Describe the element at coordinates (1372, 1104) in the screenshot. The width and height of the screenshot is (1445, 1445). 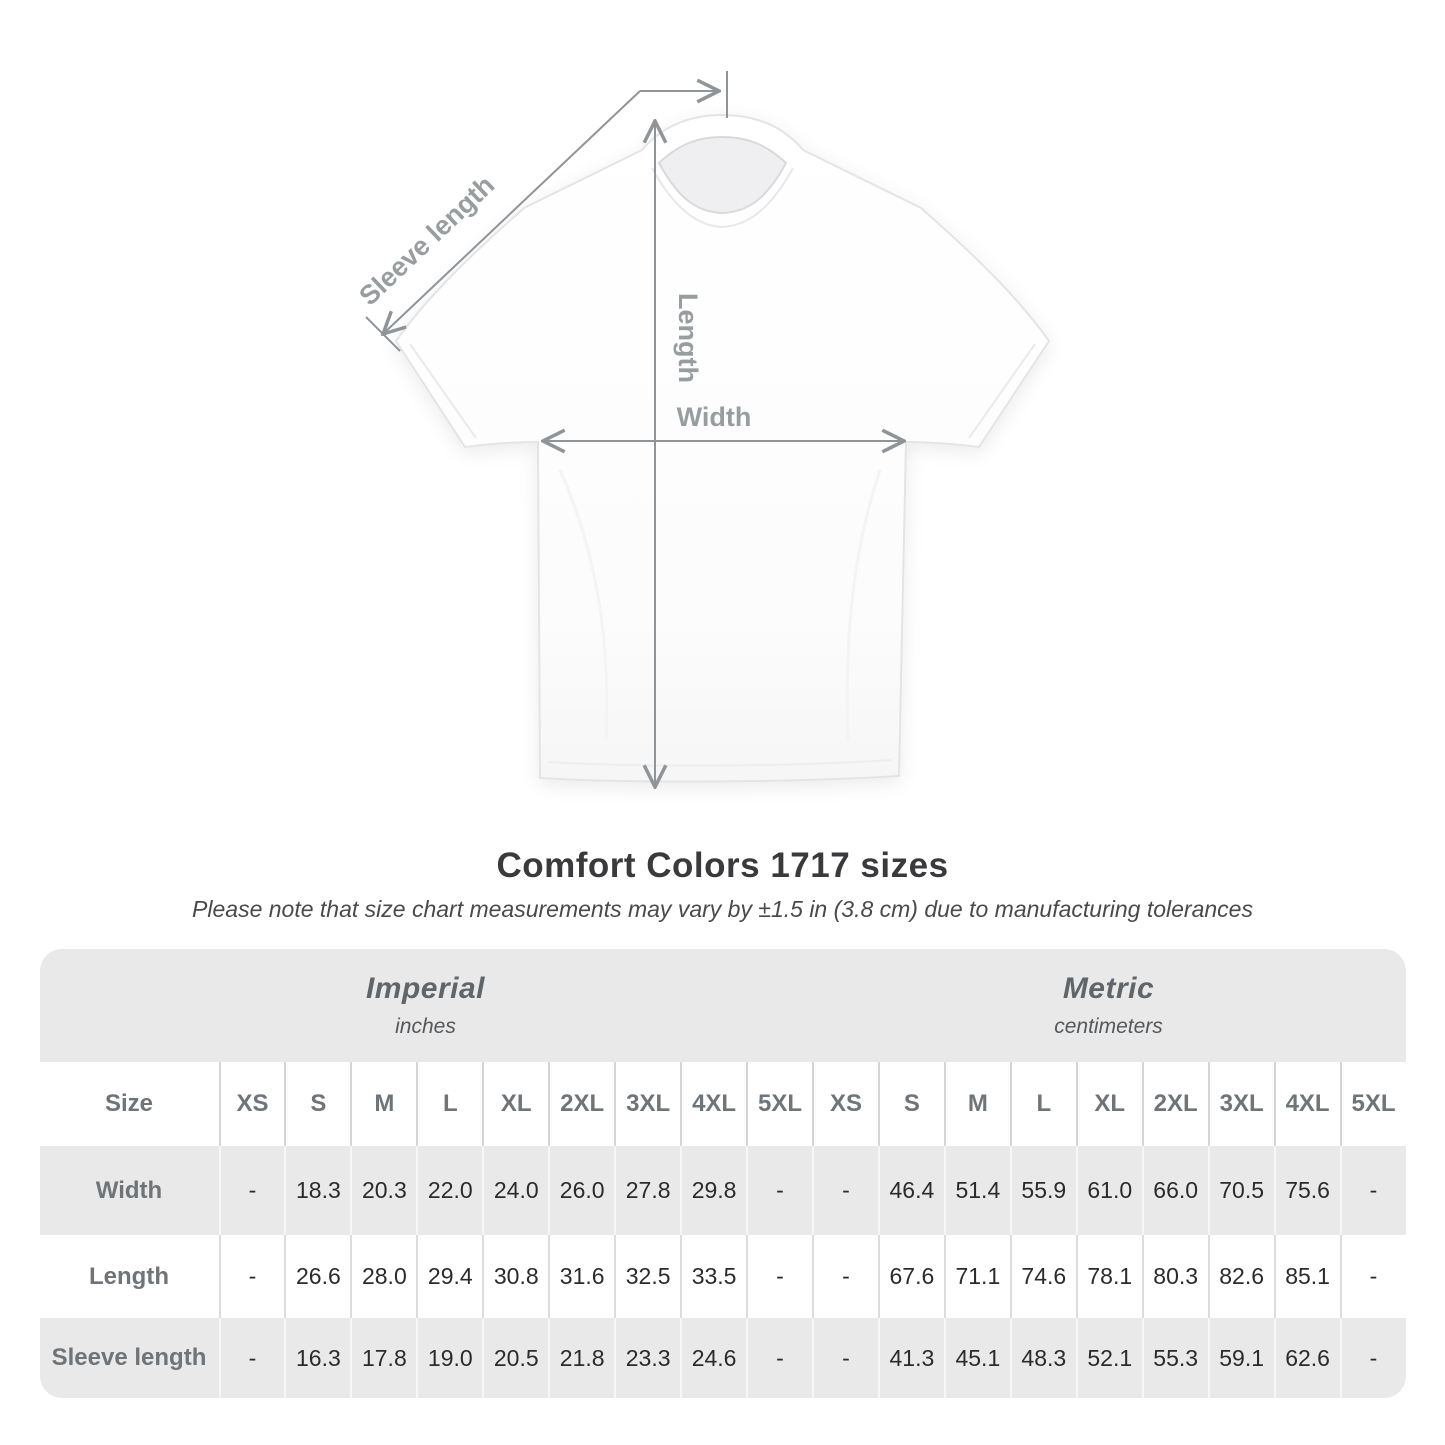
I see `size-header-metric-5xl: 5XL` at that location.